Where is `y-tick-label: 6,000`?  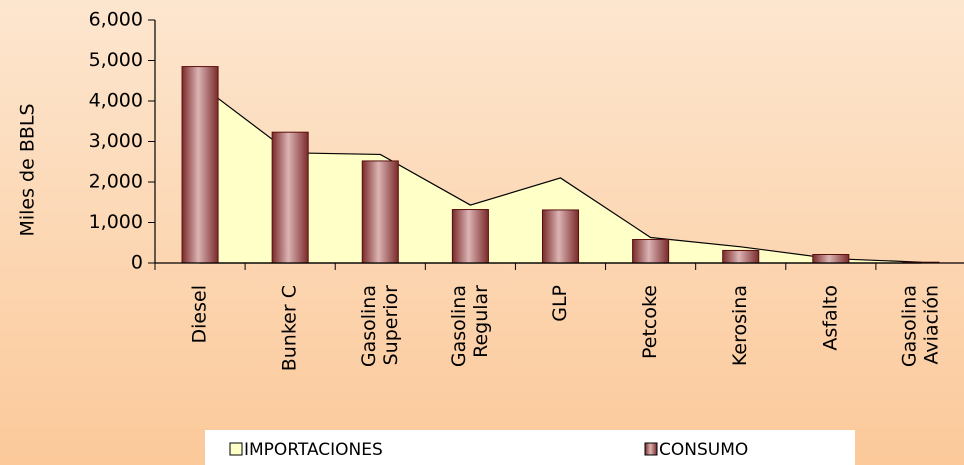 y-tick-label: 6,000 is located at coordinates (116, 20).